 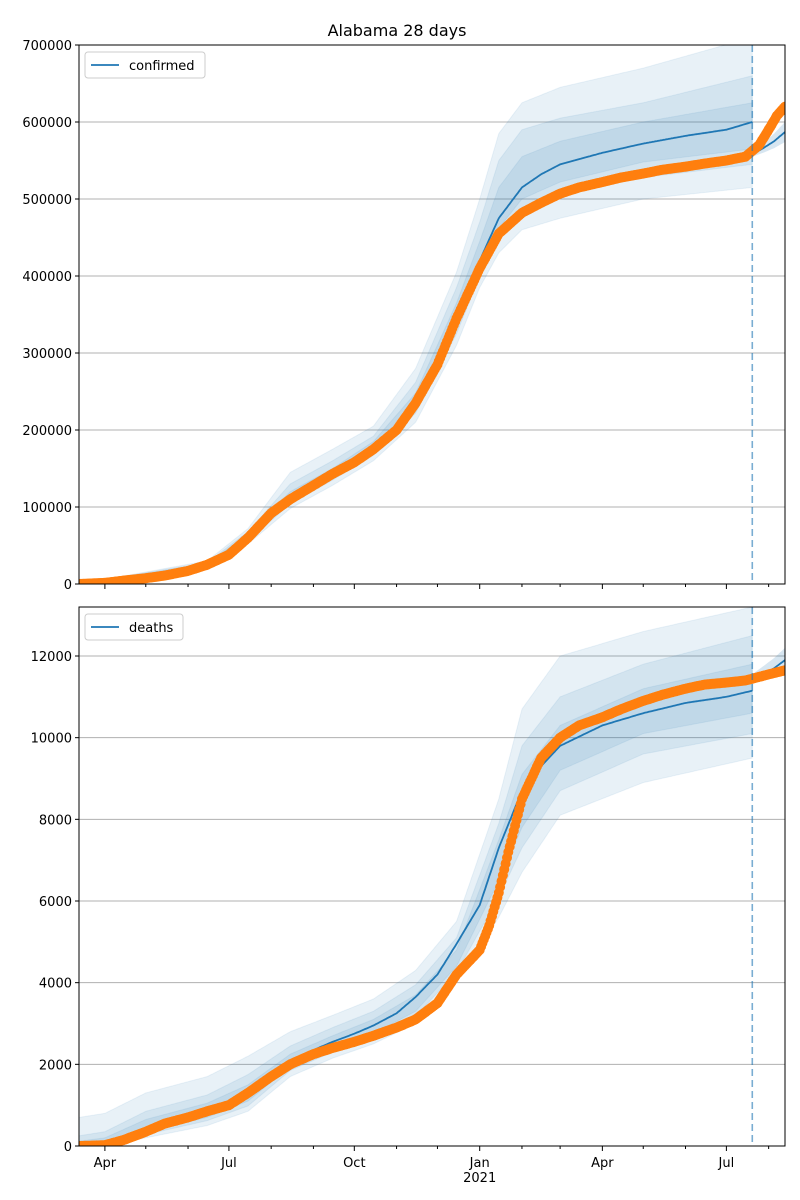 What do you see at coordinates (47, 431) in the screenshot?
I see `y-tick-label: 200000` at bounding box center [47, 431].